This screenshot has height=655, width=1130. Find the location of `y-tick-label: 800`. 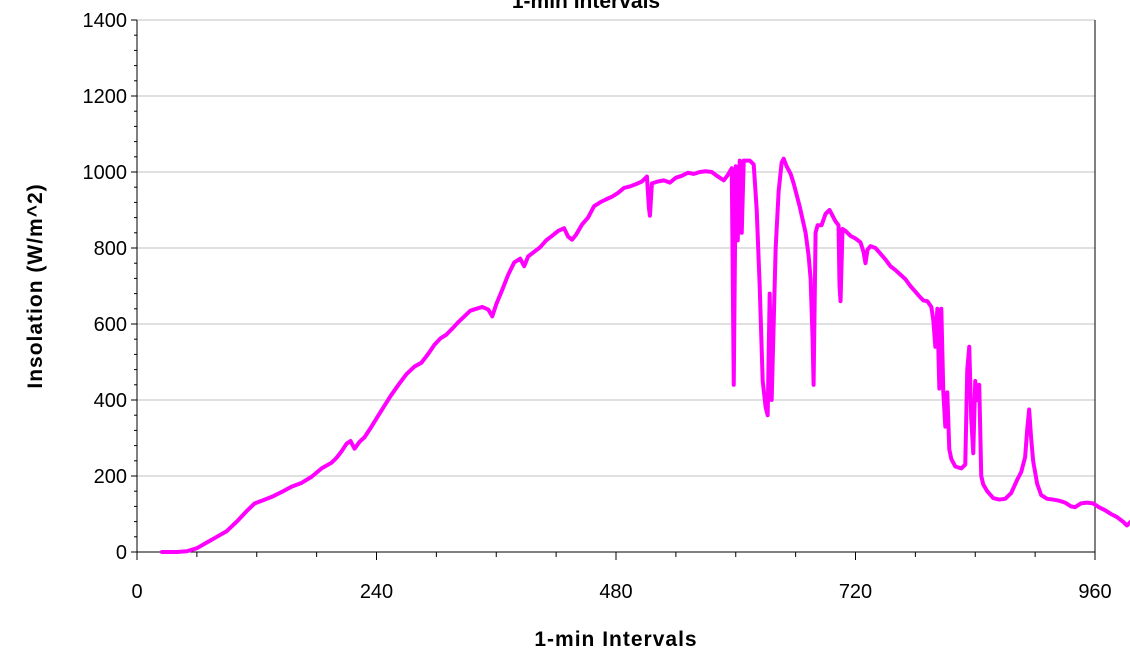

y-tick-label: 800 is located at coordinates (110, 249).